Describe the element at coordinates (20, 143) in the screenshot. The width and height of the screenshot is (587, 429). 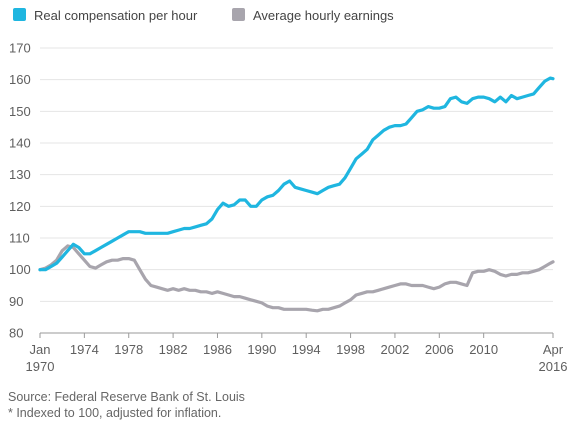
I see `y-tick-label: 140` at that location.